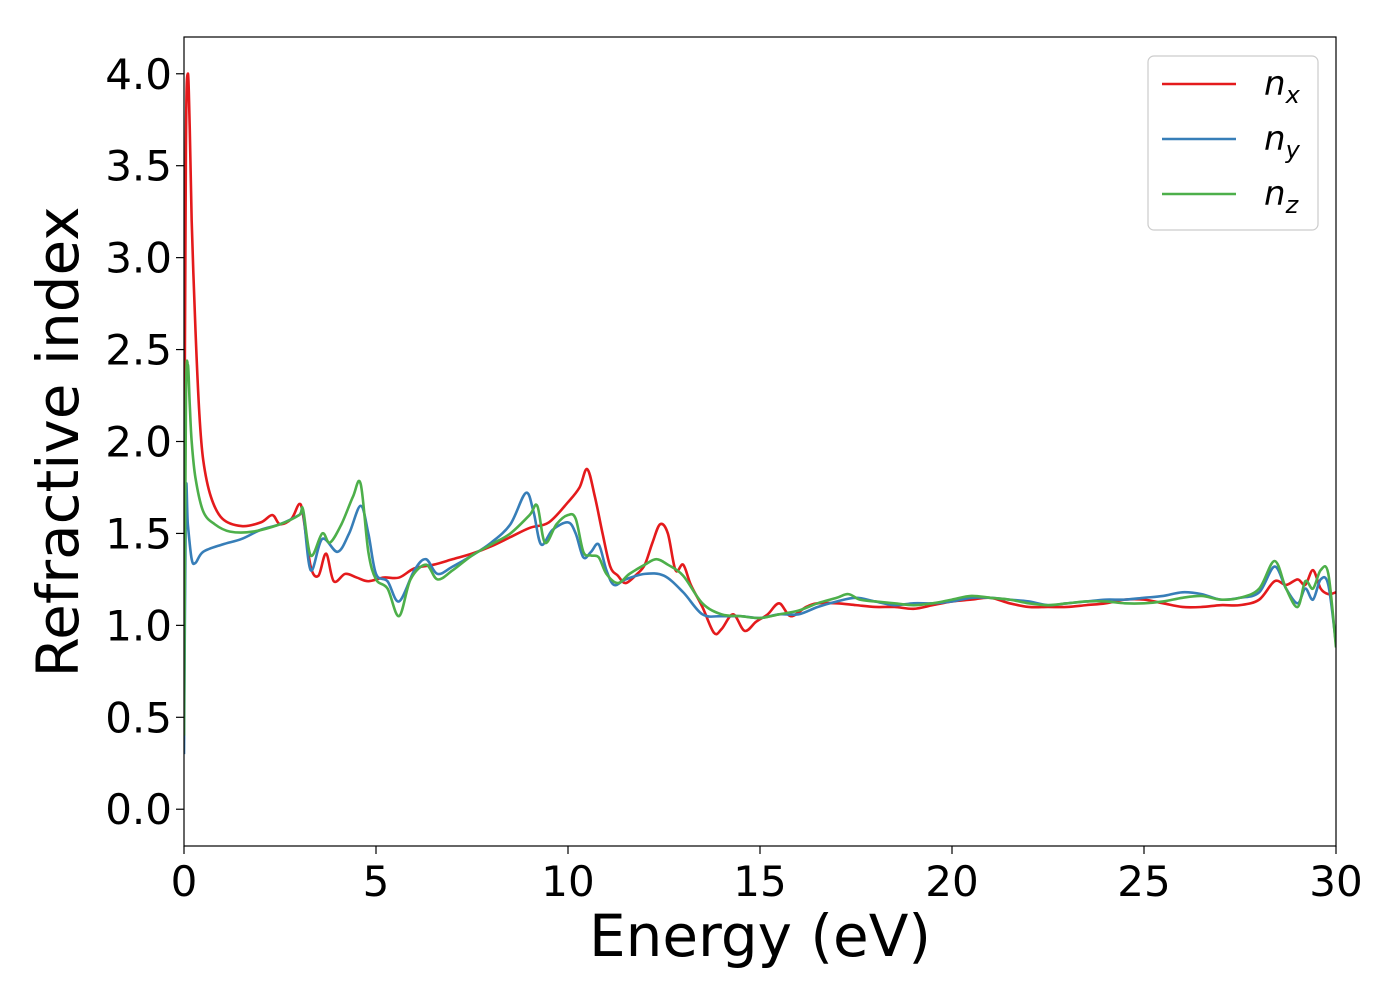 The height and width of the screenshot is (1000, 1400). What do you see at coordinates (58, 441) in the screenshot?
I see `y-axis-title: Refractive index` at bounding box center [58, 441].